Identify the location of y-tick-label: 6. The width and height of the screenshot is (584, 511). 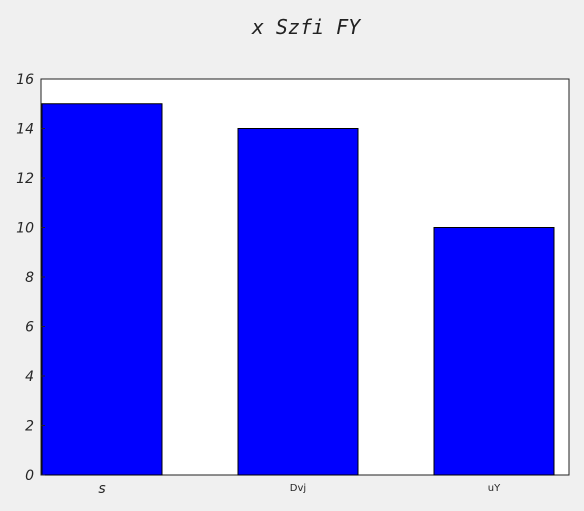
(29, 328).